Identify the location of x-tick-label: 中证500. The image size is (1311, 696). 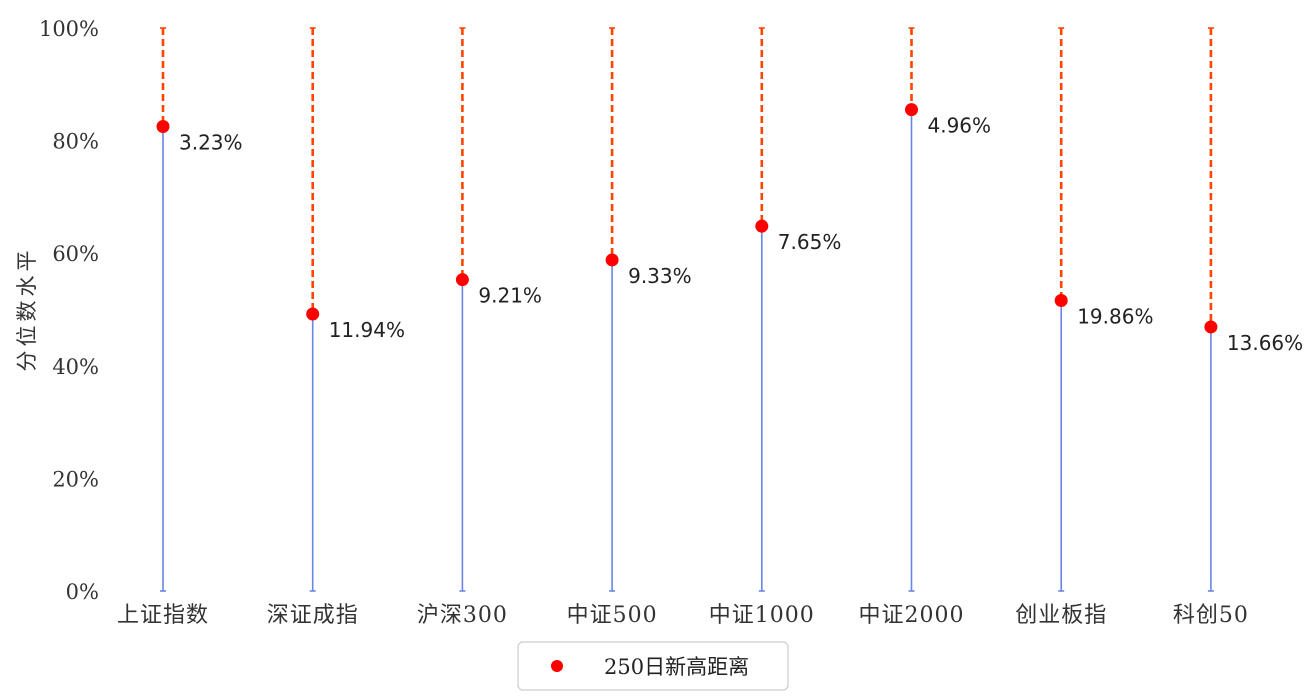
(612, 615).